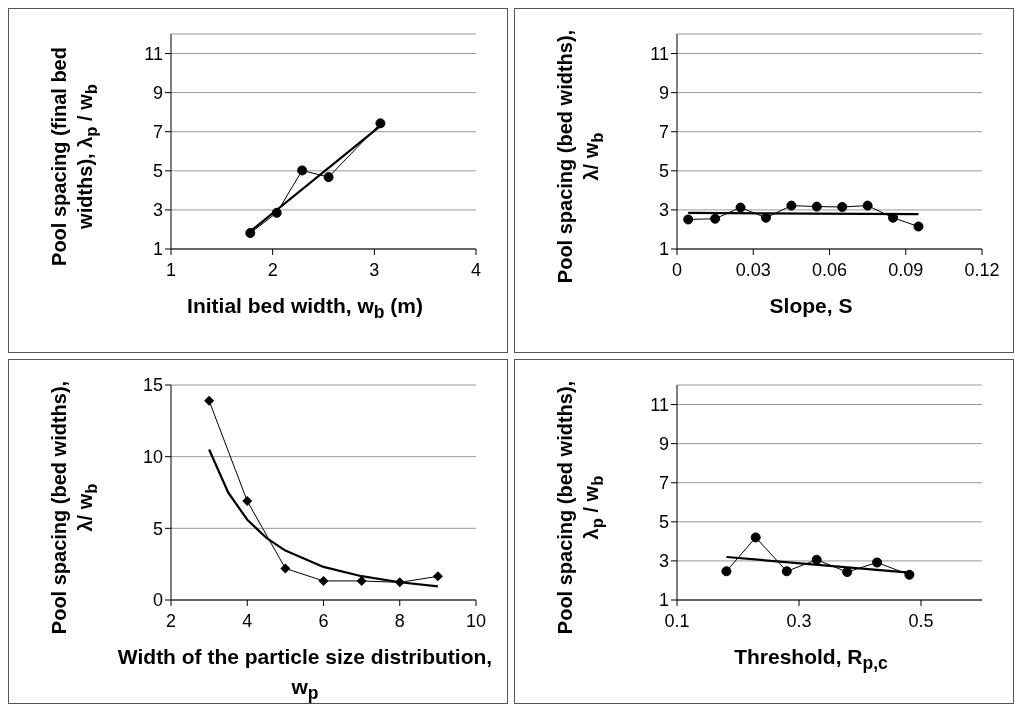  Describe the element at coordinates (906, 269) in the screenshot. I see `x-tick-label: 0.09` at that location.